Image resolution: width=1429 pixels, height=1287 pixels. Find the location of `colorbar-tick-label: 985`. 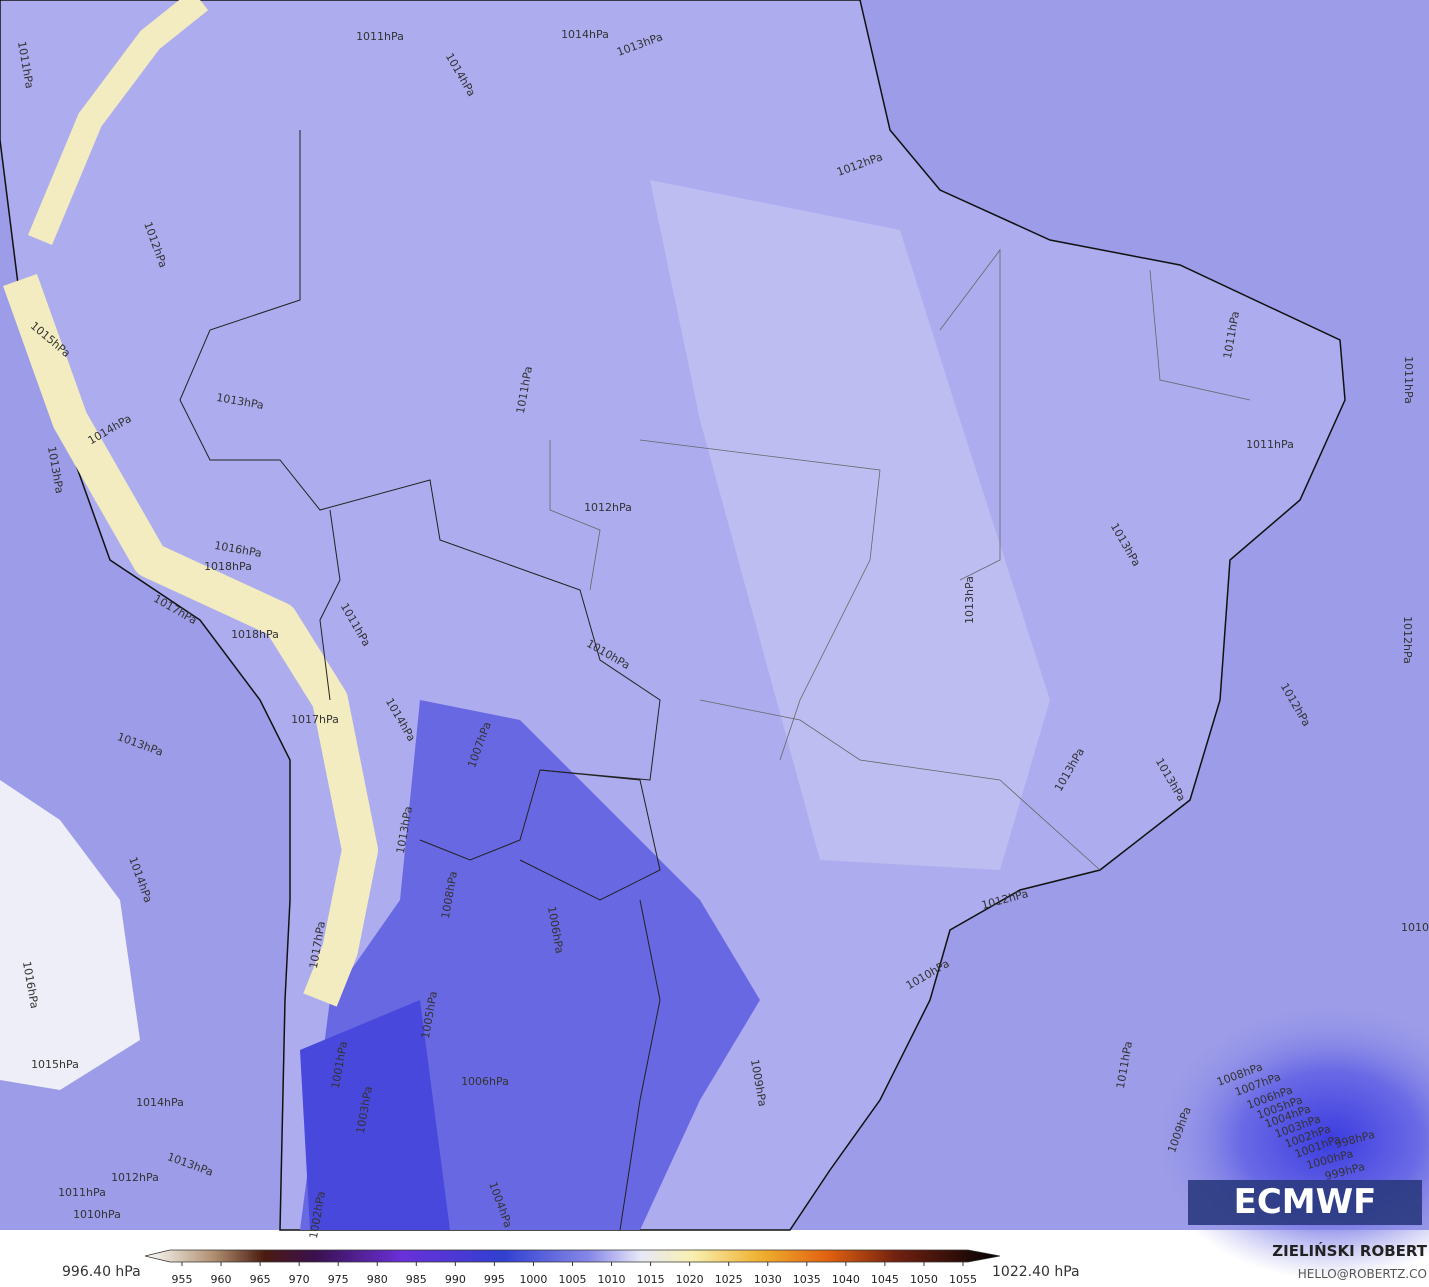

colorbar-tick-label: 985 is located at coordinates (416, 1279).